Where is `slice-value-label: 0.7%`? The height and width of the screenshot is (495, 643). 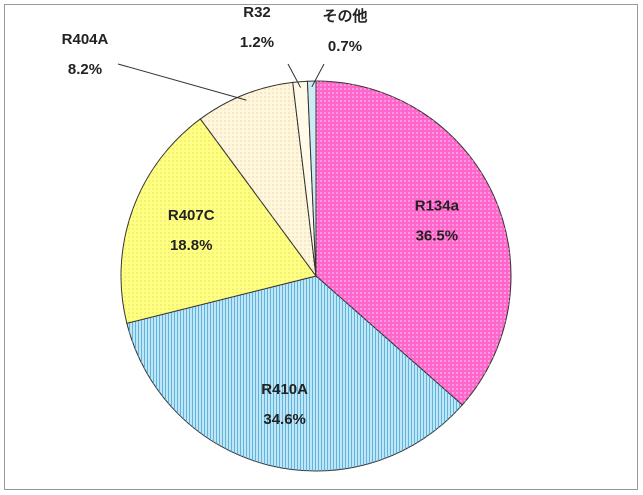 slice-value-label: 0.7% is located at coordinates (345, 46).